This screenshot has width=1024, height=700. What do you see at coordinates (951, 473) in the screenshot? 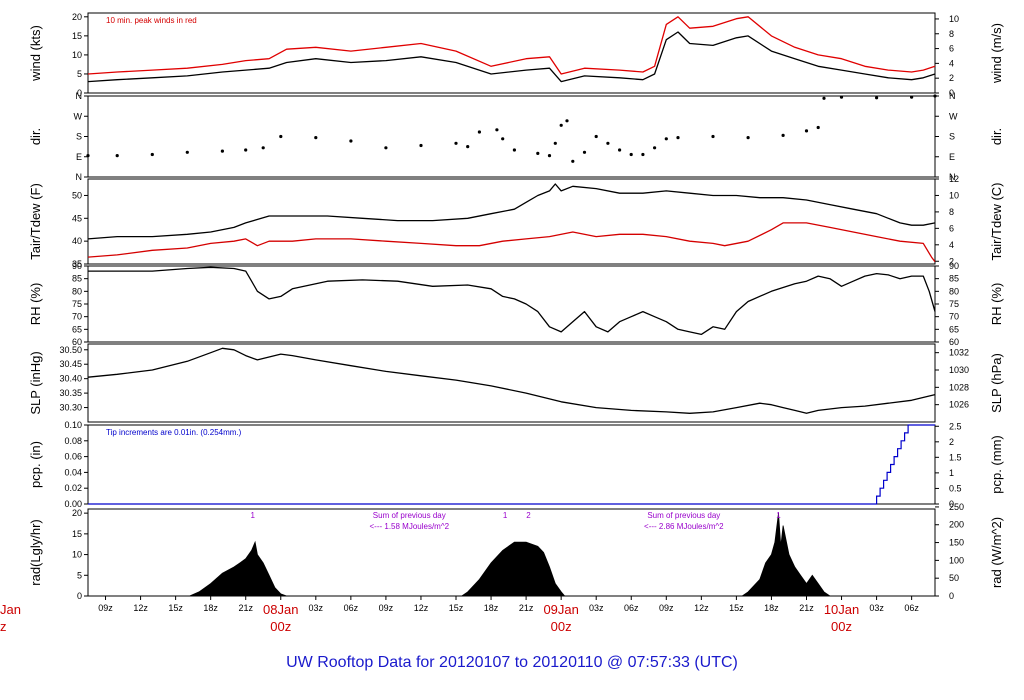
I see `right-tick-label: 1` at bounding box center [951, 473].